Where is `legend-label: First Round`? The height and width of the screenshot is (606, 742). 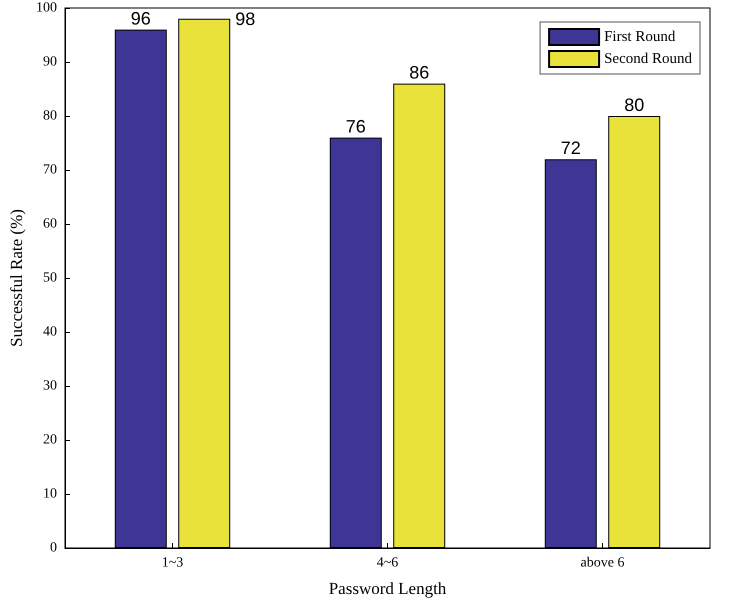 legend-label: First Round is located at coordinates (640, 37).